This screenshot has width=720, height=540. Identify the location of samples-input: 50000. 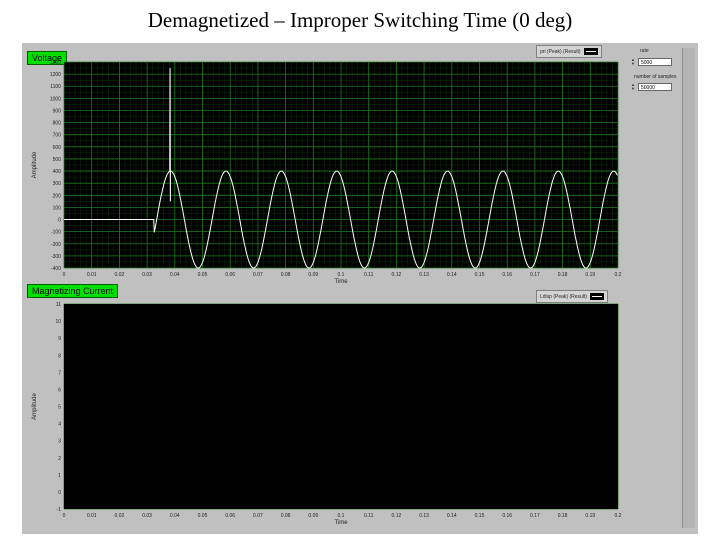
(655, 87).